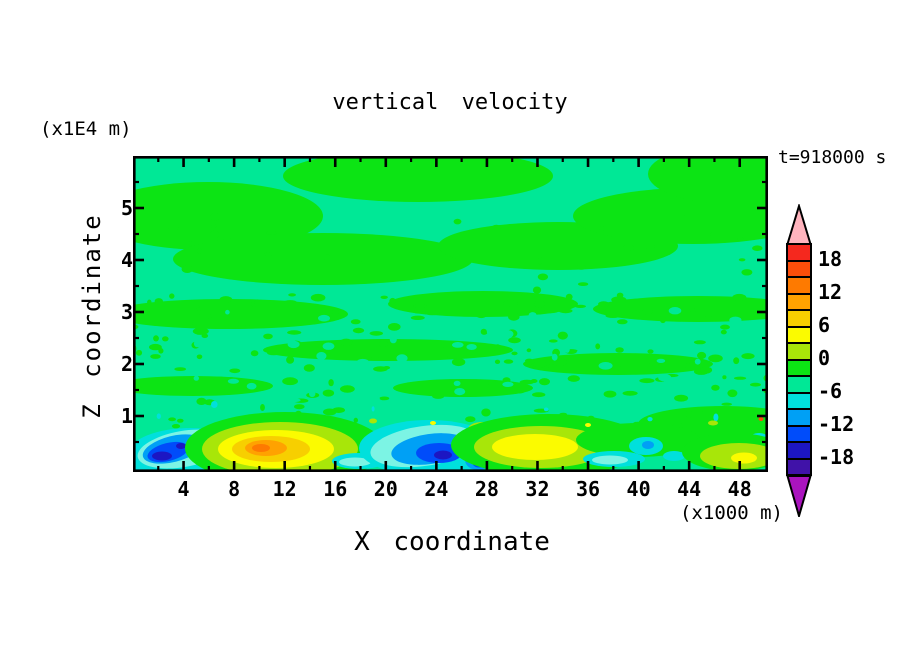 The image size is (904, 654). I want to click on x-tick-label: 28, so click(486, 489).